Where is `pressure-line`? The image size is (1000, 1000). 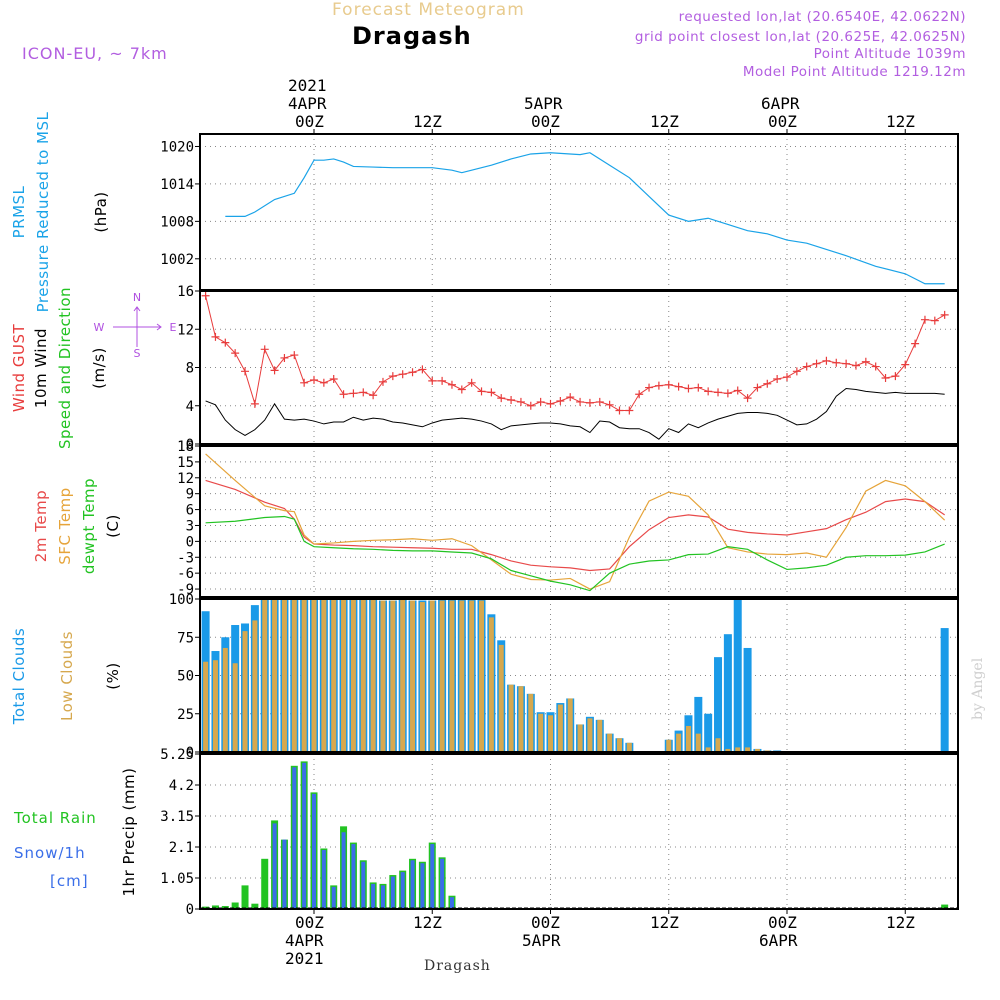 pressure-line is located at coordinates (585, 218).